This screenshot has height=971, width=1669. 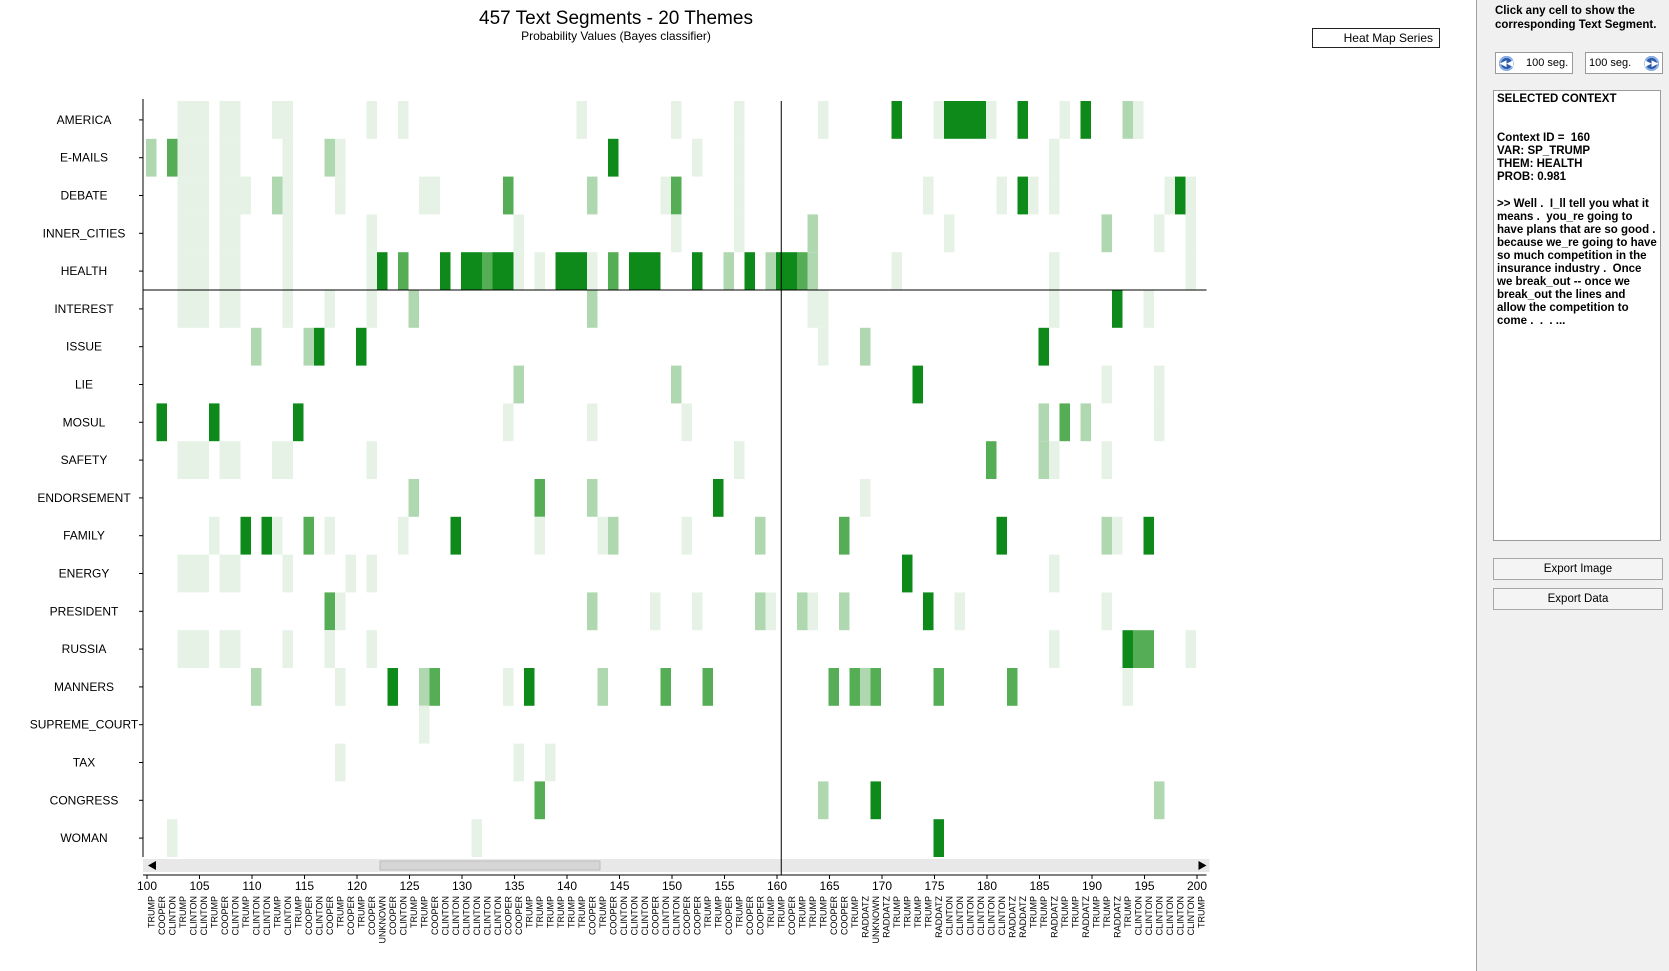 I want to click on export-image-button: Export Image, so click(x=1578, y=569).